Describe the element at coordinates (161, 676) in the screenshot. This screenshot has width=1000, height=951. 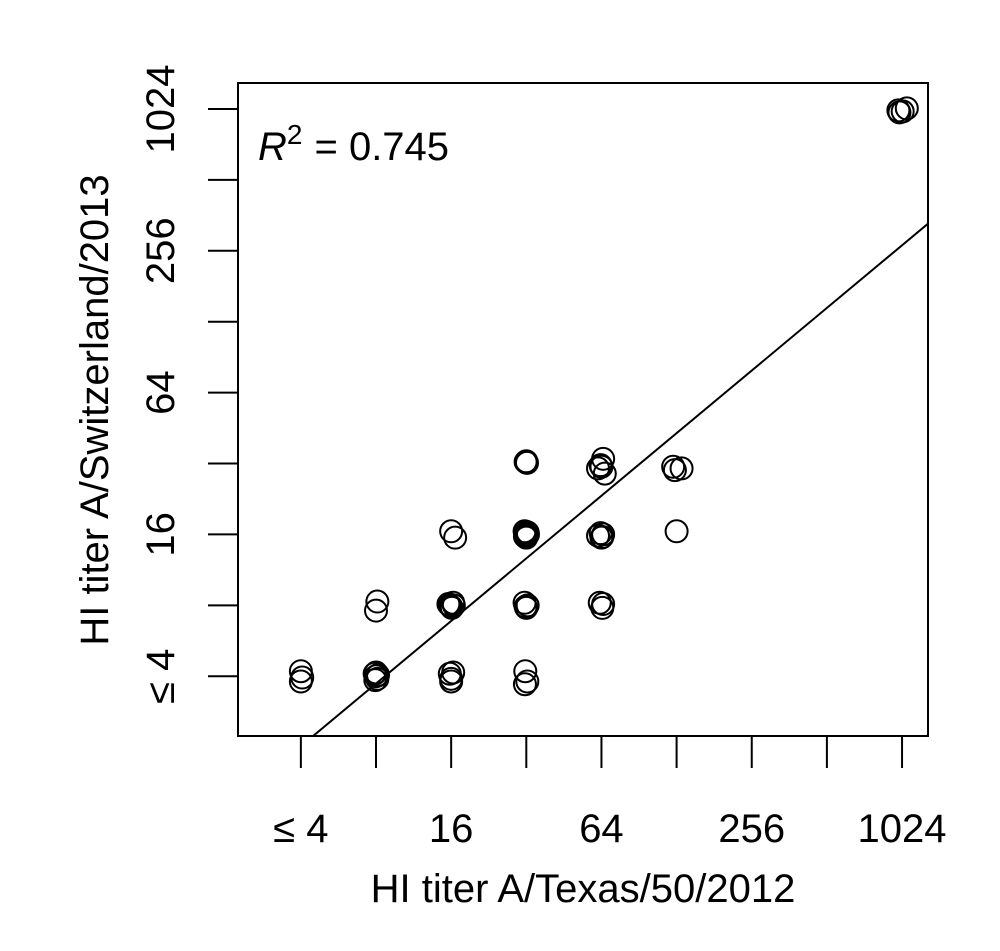
I see `y-tick-label: ≤ 4` at that location.